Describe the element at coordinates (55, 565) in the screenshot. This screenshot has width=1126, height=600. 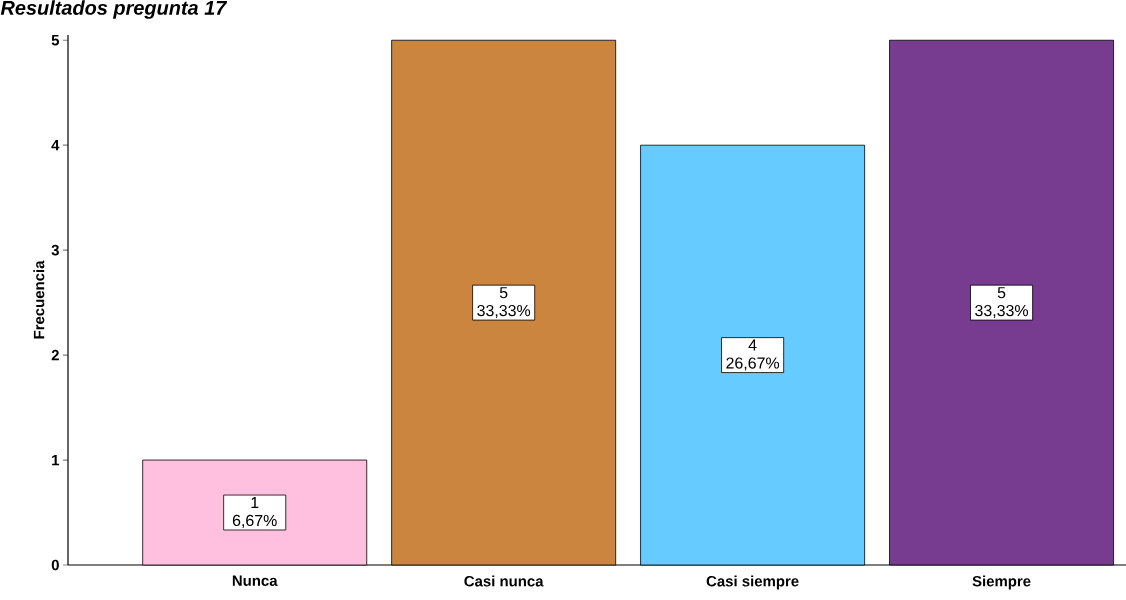
I see `y-tick-label: 0` at that location.